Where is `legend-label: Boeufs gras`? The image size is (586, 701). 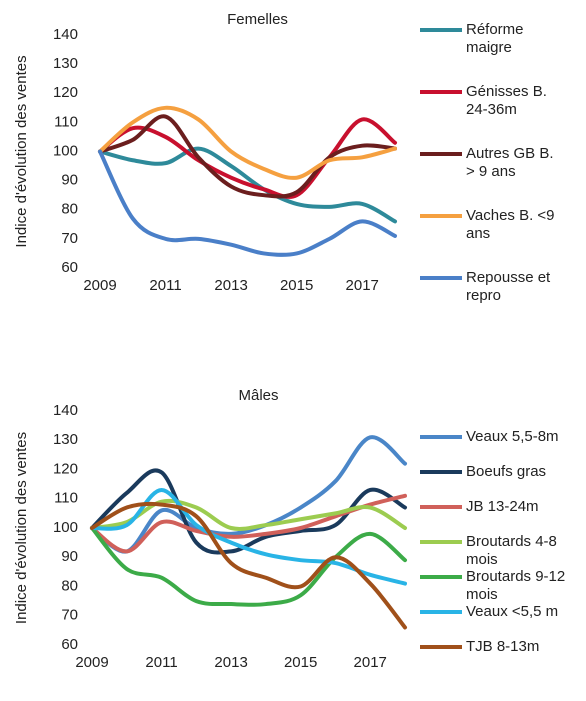
legend-label: Boeufs gras is located at coordinates (506, 471).